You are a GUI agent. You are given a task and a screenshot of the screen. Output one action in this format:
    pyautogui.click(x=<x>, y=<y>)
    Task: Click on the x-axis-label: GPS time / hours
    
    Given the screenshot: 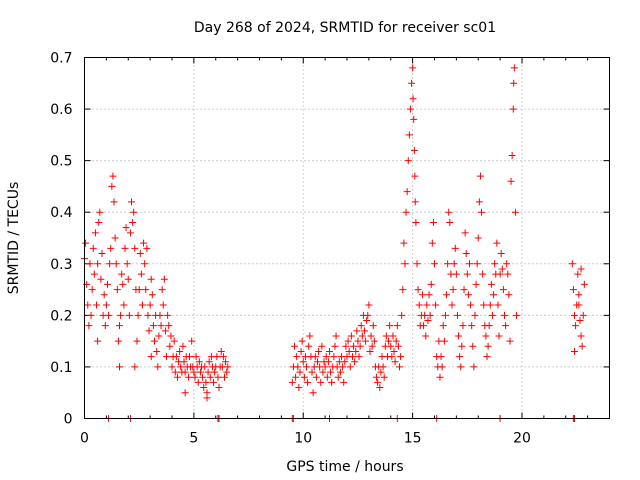 What is the action you would take?
    pyautogui.click(x=344, y=467)
    